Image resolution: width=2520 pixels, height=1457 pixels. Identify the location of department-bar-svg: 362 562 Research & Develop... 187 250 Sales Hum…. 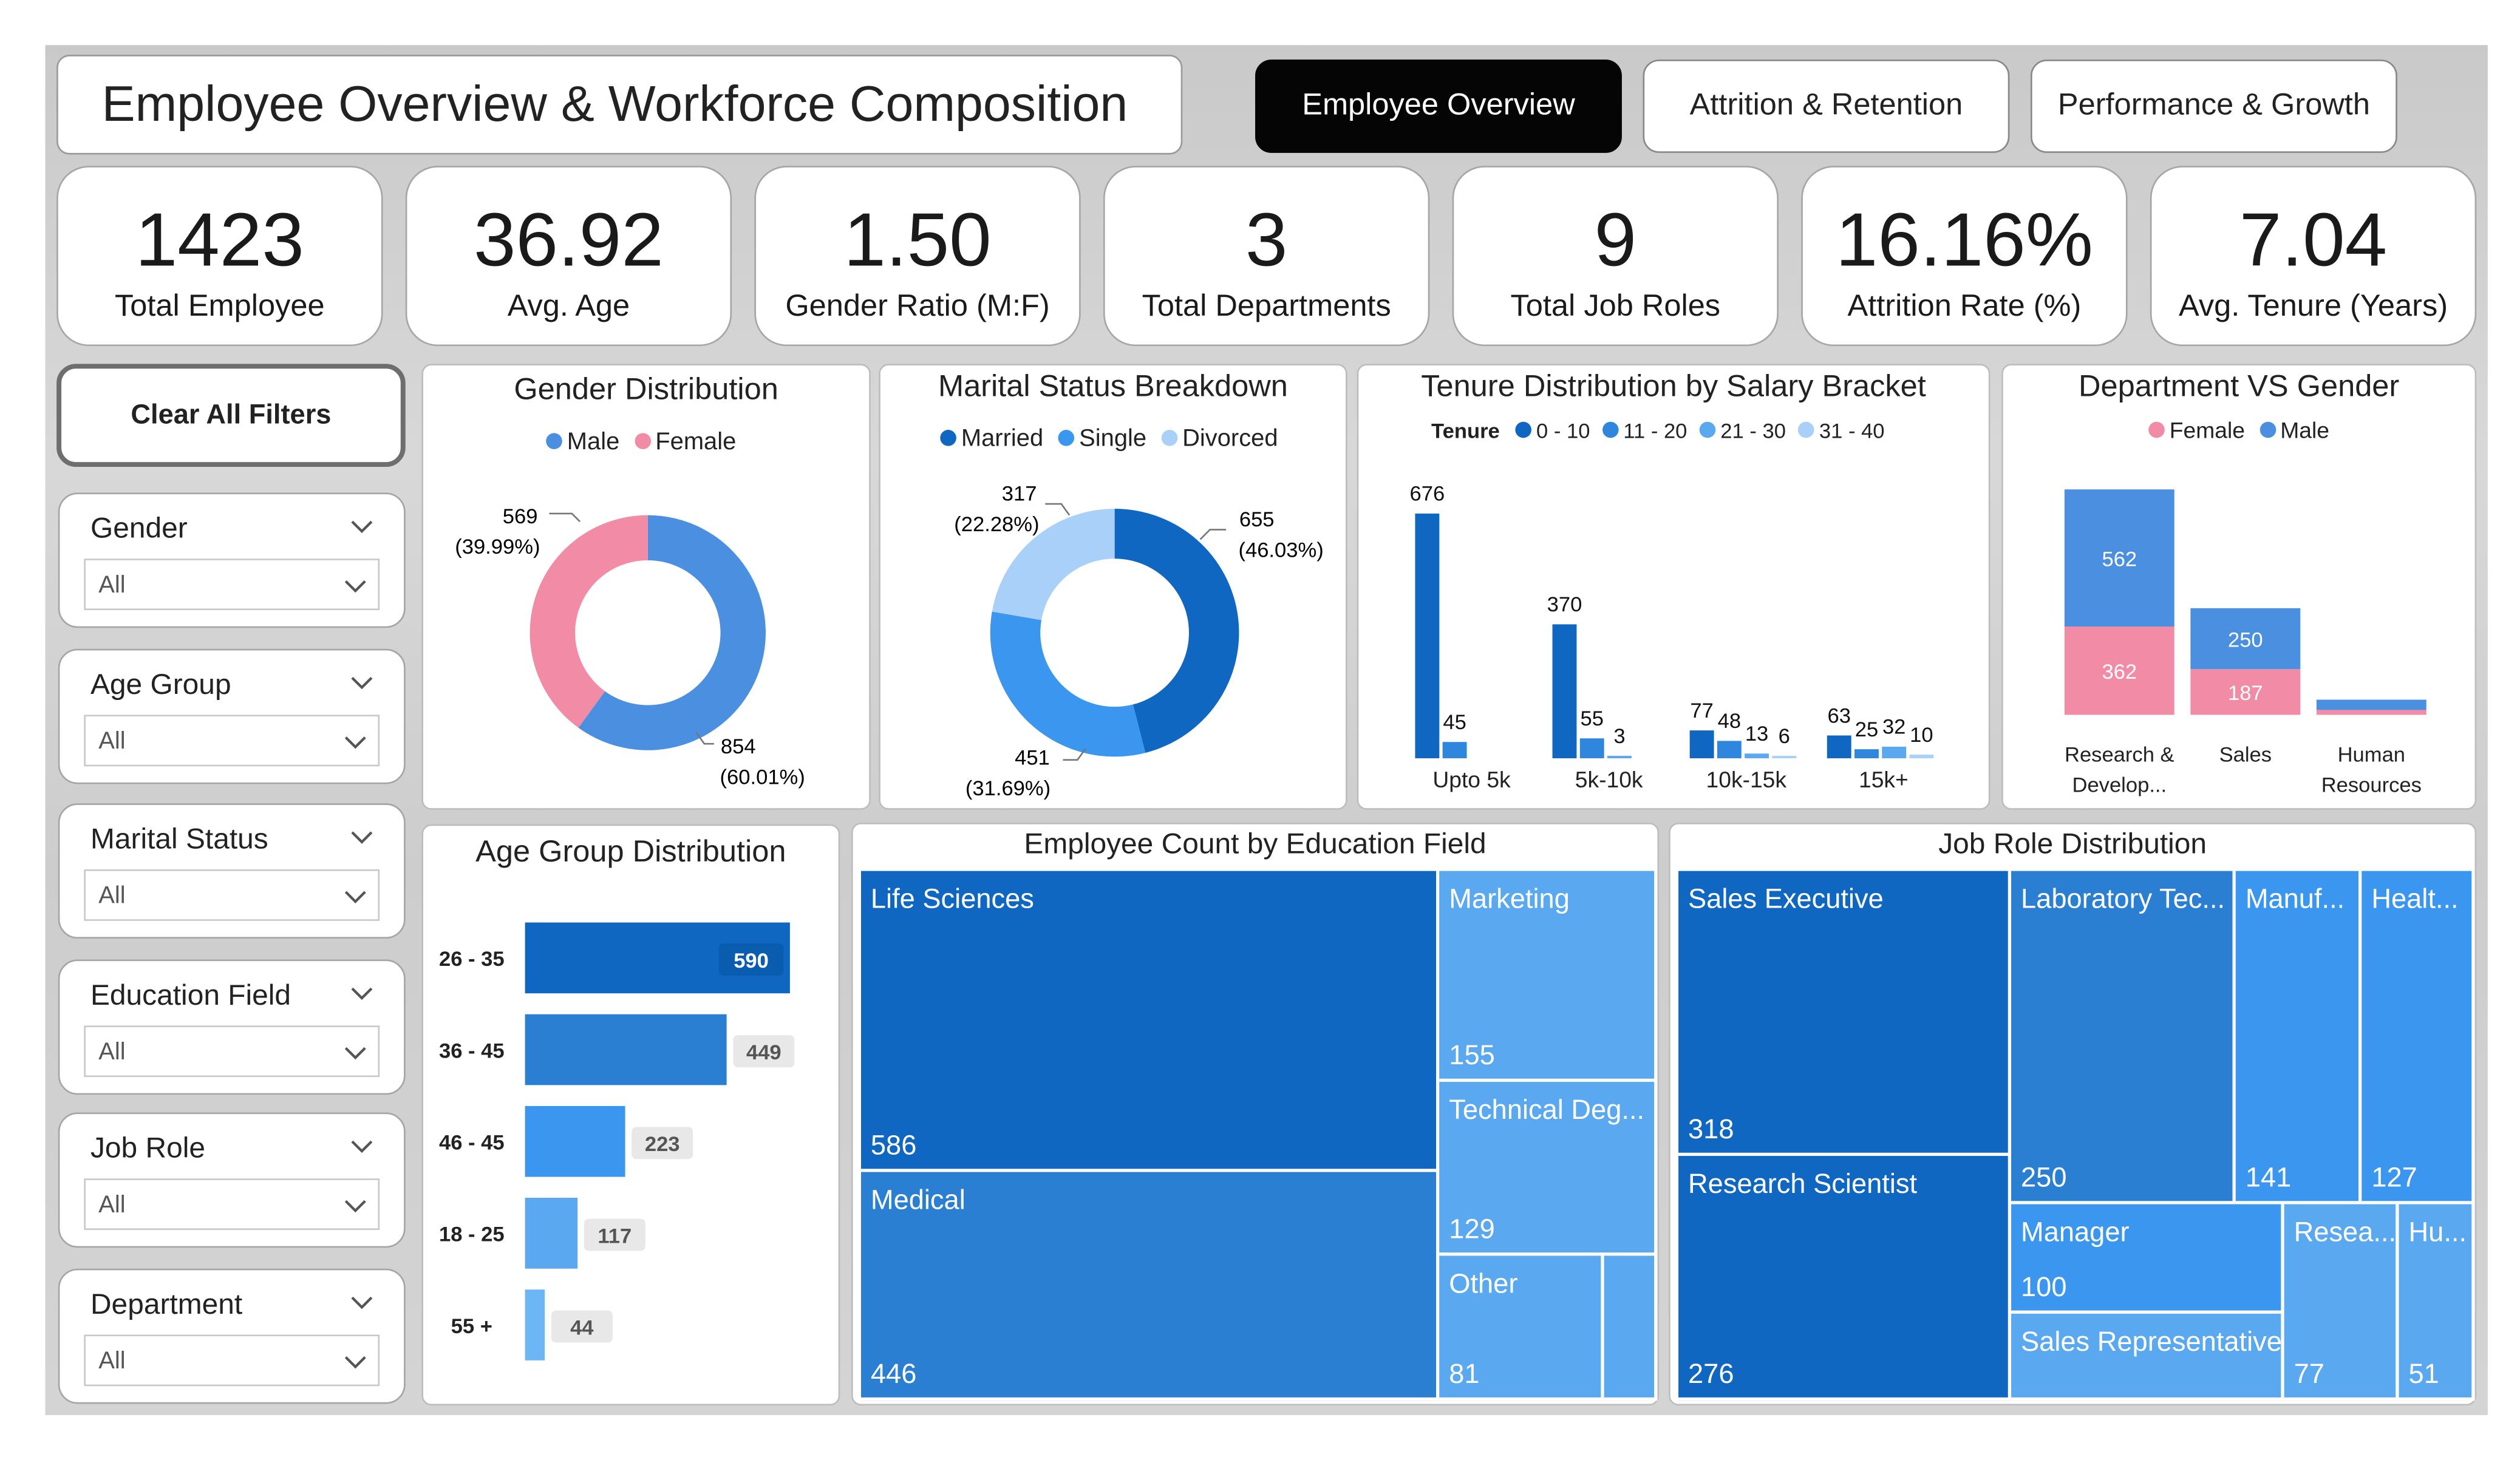
(2245, 643).